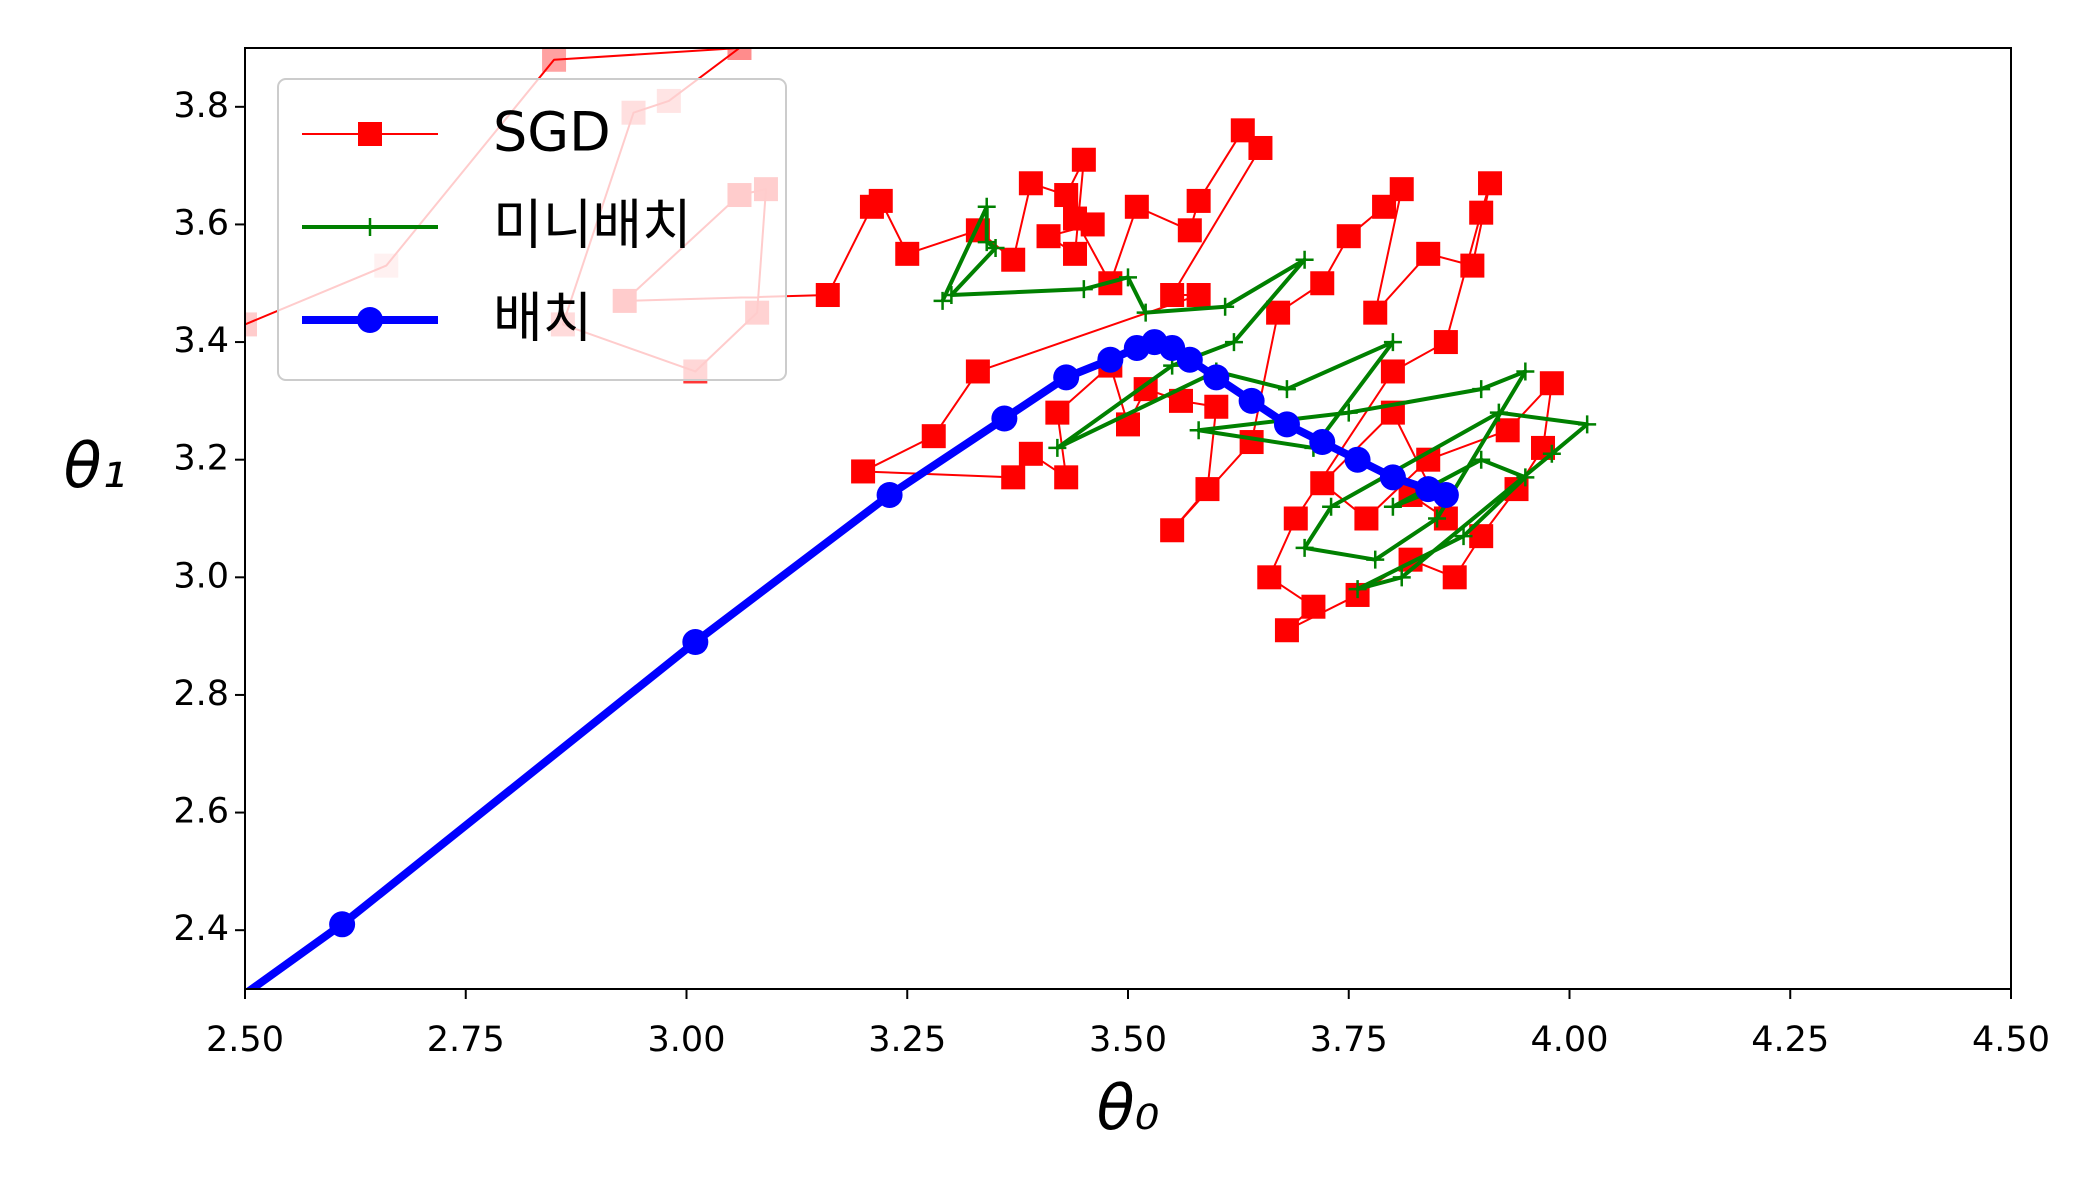  Describe the element at coordinates (201, 812) in the screenshot. I see `y-tick-label: 2.6` at that location.